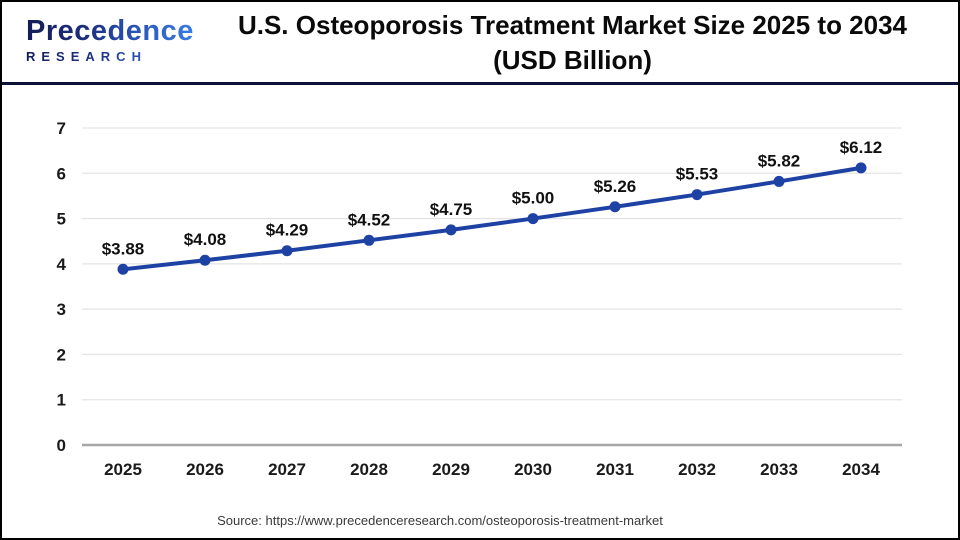 The image size is (960, 540). I want to click on header-divider, so click(480, 83).